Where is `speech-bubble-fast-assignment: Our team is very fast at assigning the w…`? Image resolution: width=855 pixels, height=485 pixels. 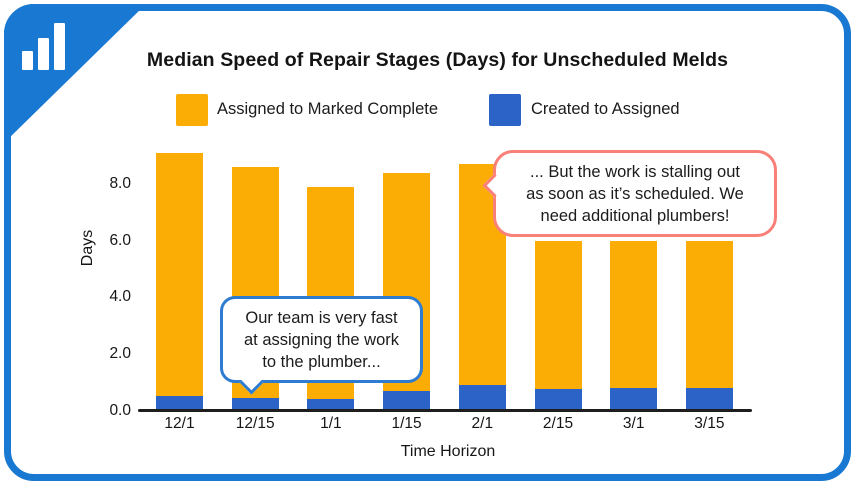
speech-bubble-fast-assignment: Our team is very fast at assigning the w… is located at coordinates (321, 345).